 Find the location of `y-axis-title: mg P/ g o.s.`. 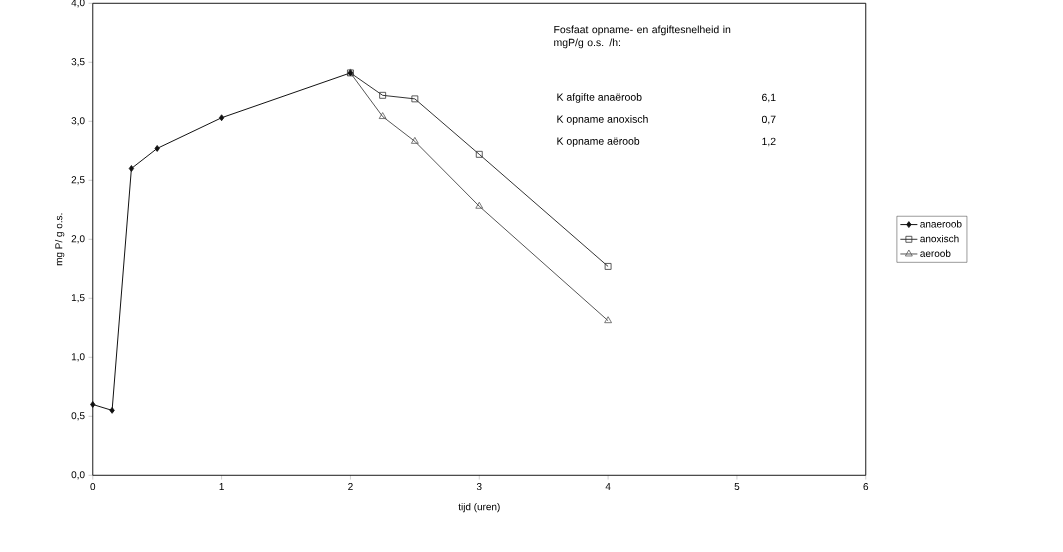

y-axis-title: mg P/ g o.s. is located at coordinates (60, 239).